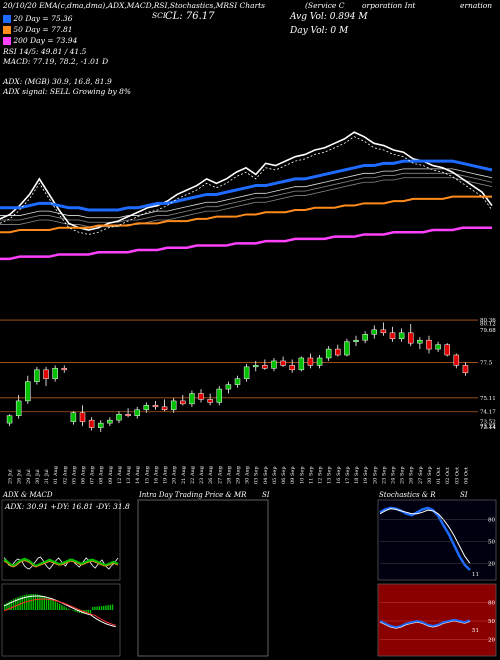 The height and width of the screenshot is (660, 500). Describe the element at coordinates (329, 17) in the screenshot. I see `avg-vol: Avg Vol: 0.894 M` at that location.